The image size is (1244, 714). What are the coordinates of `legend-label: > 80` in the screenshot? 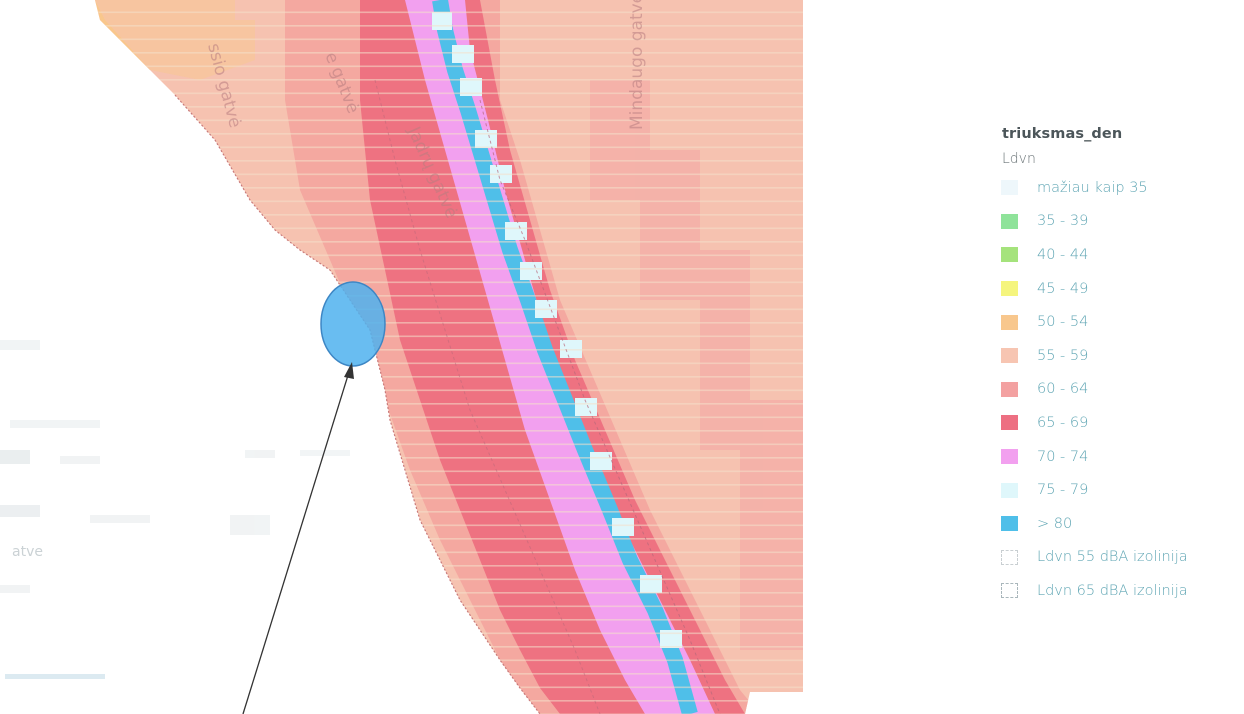 It's located at (1055, 523).